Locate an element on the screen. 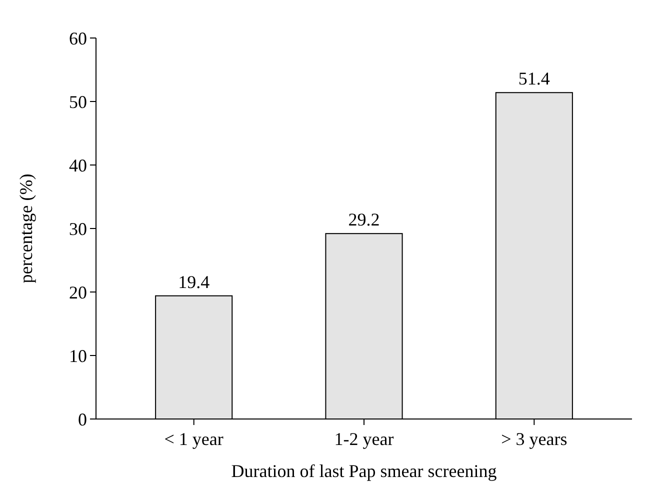 The height and width of the screenshot is (497, 660). data-label: 51.4 is located at coordinates (534, 78).